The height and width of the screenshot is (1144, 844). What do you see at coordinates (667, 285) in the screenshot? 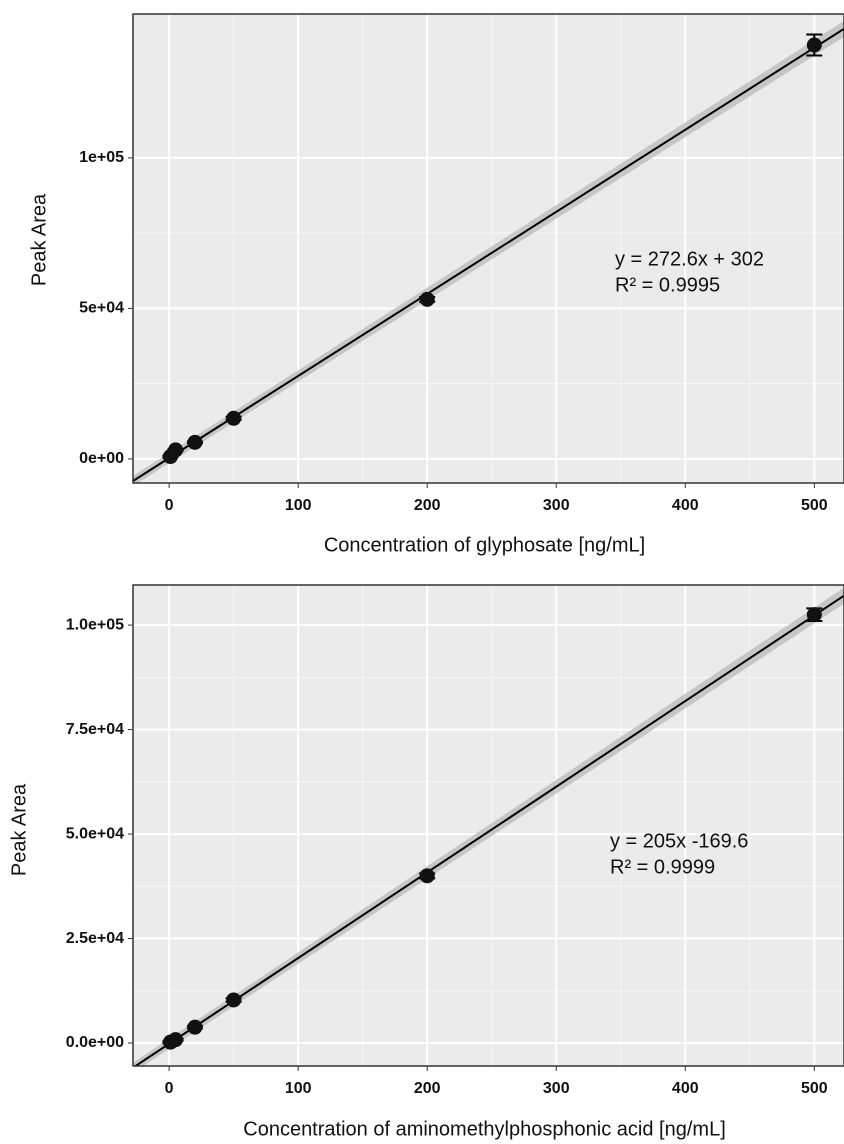
I see `annotation: R² = 0.9995` at bounding box center [667, 285].